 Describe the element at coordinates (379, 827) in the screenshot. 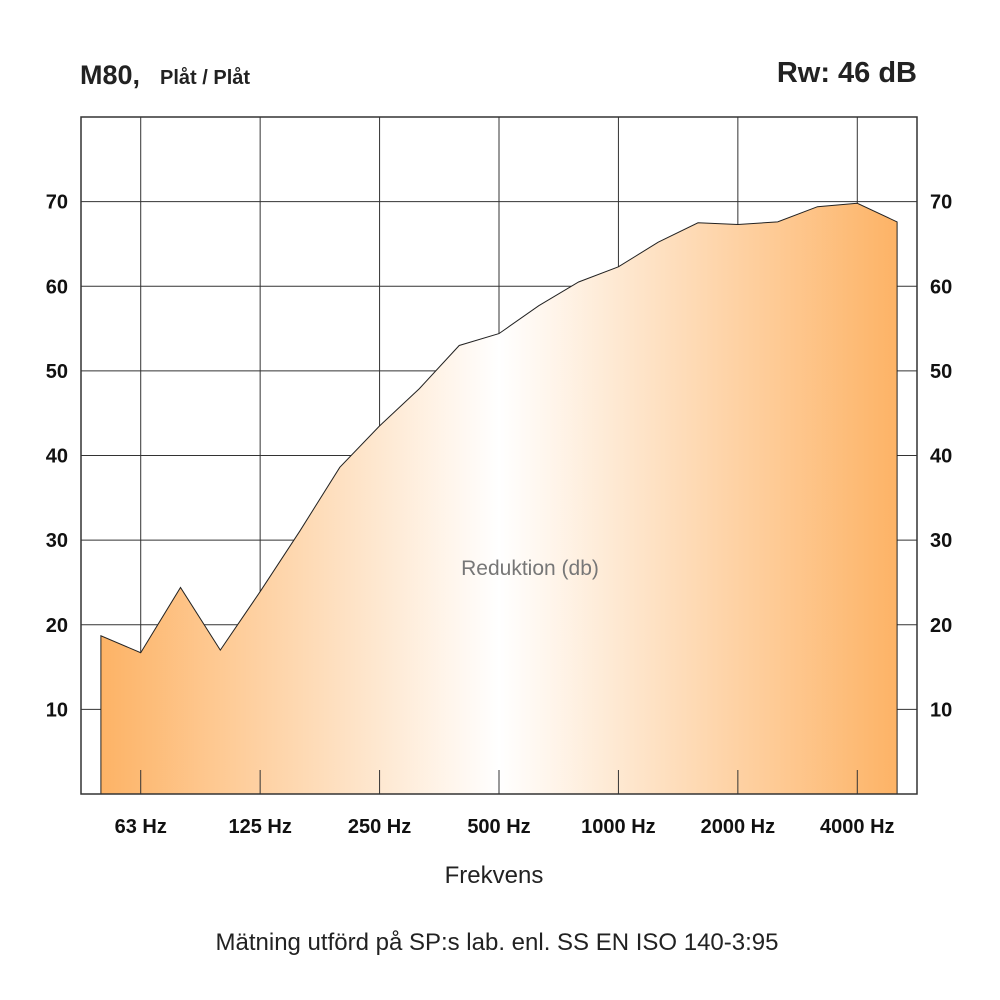

I see `x-tick-label-2: 250 Hz` at that location.